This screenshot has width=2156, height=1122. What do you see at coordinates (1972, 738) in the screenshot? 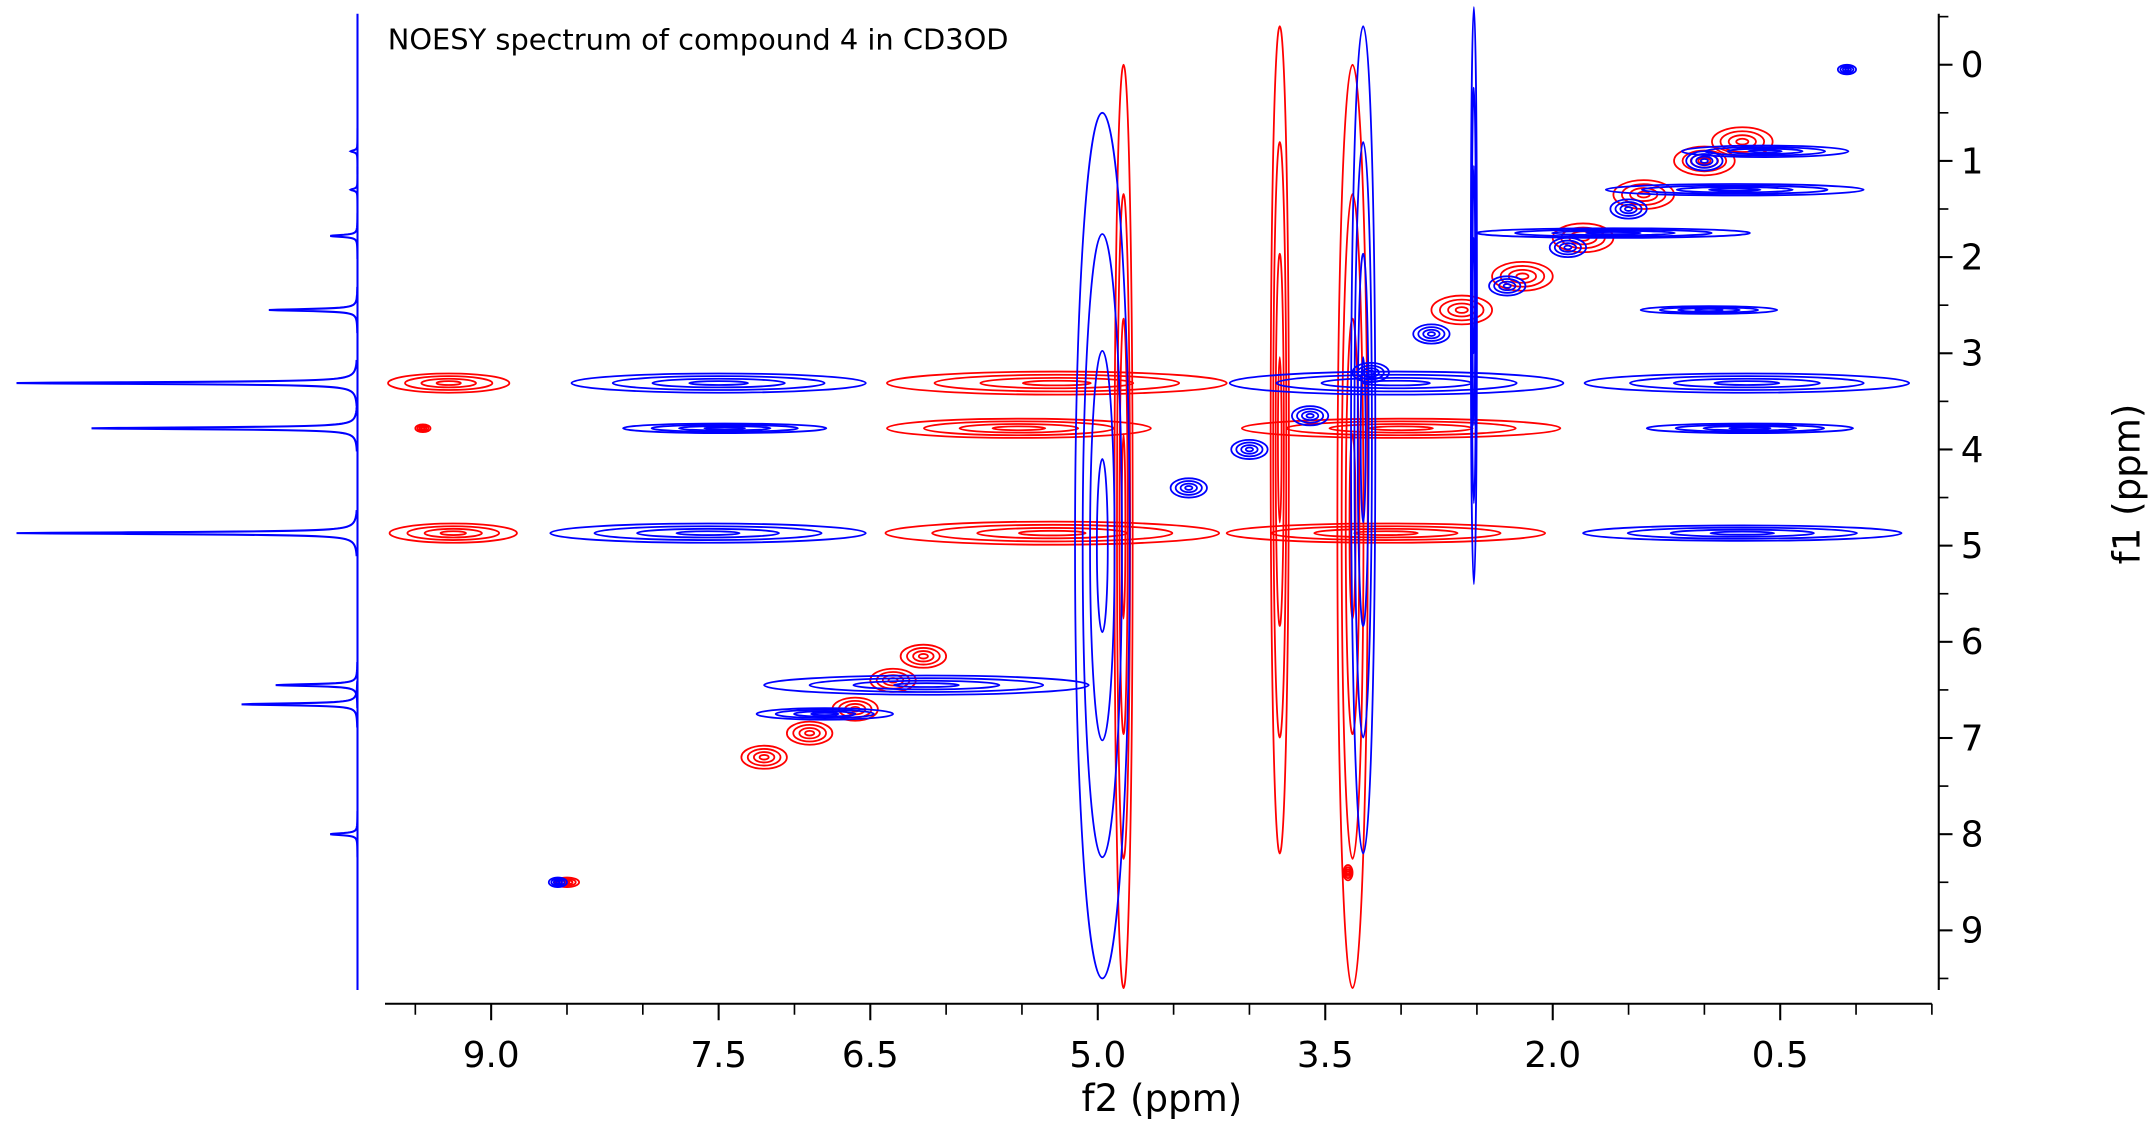
I see `y-tick-label: 7` at bounding box center [1972, 738].